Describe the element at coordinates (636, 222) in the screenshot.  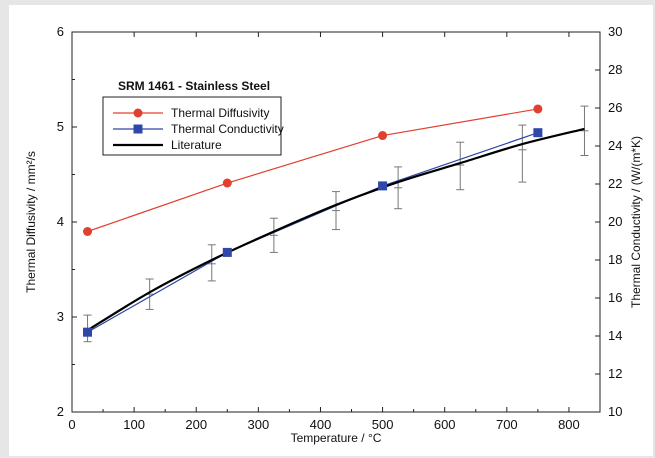
I see `y-right-axis-label: Thermal Conductivity / (W/(m*K)` at that location.